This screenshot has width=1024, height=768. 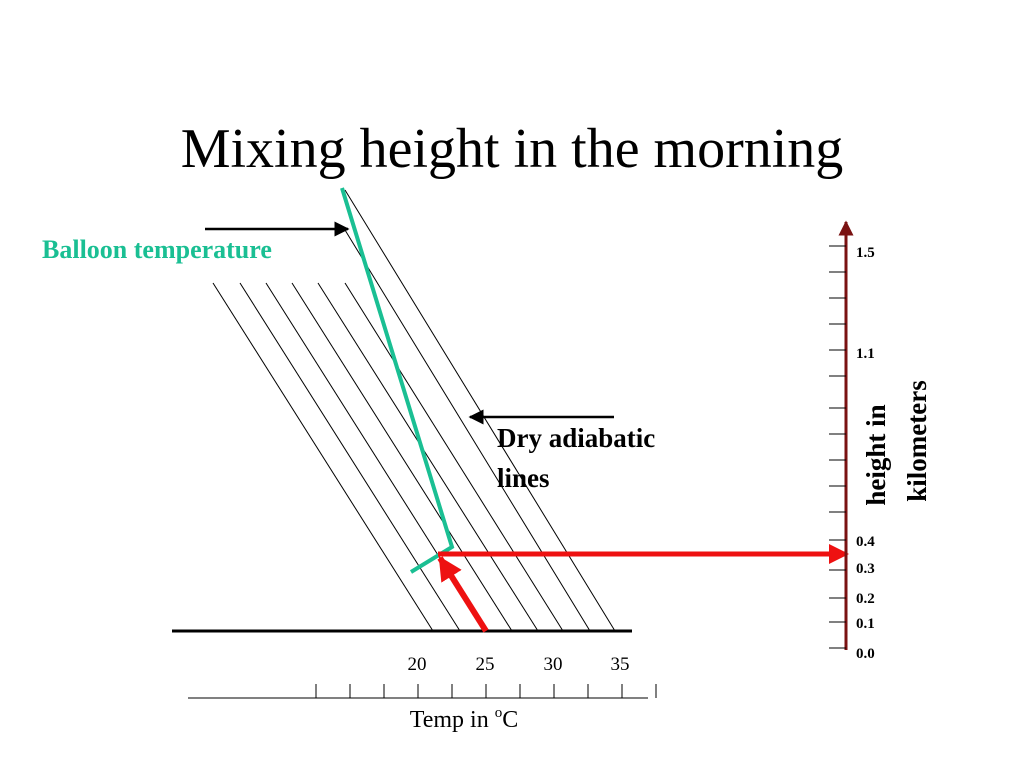 I want to click on height-axis-title: height in, so click(x=876, y=454).